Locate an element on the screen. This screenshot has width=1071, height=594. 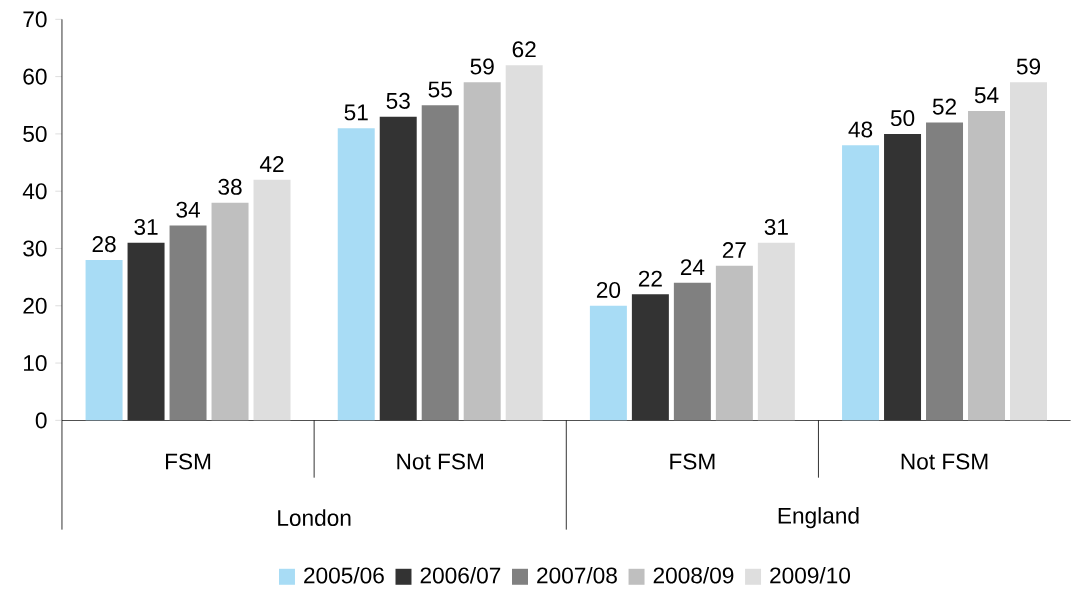
data-label: 48 is located at coordinates (860, 129).